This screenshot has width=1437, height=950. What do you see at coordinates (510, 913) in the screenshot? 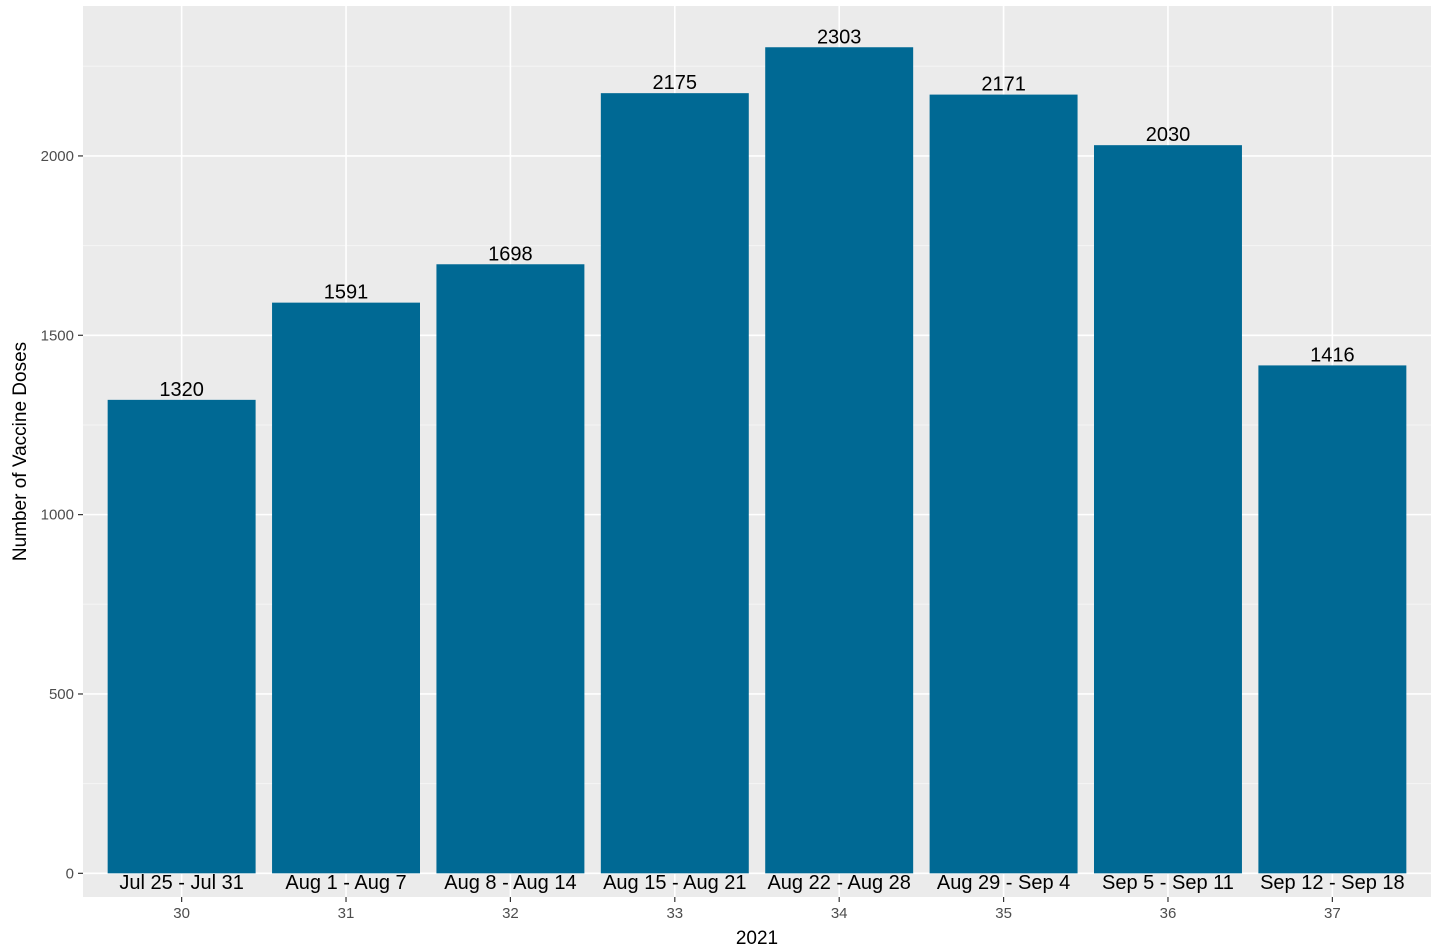
I see `x-week-number-label: 32` at bounding box center [510, 913].